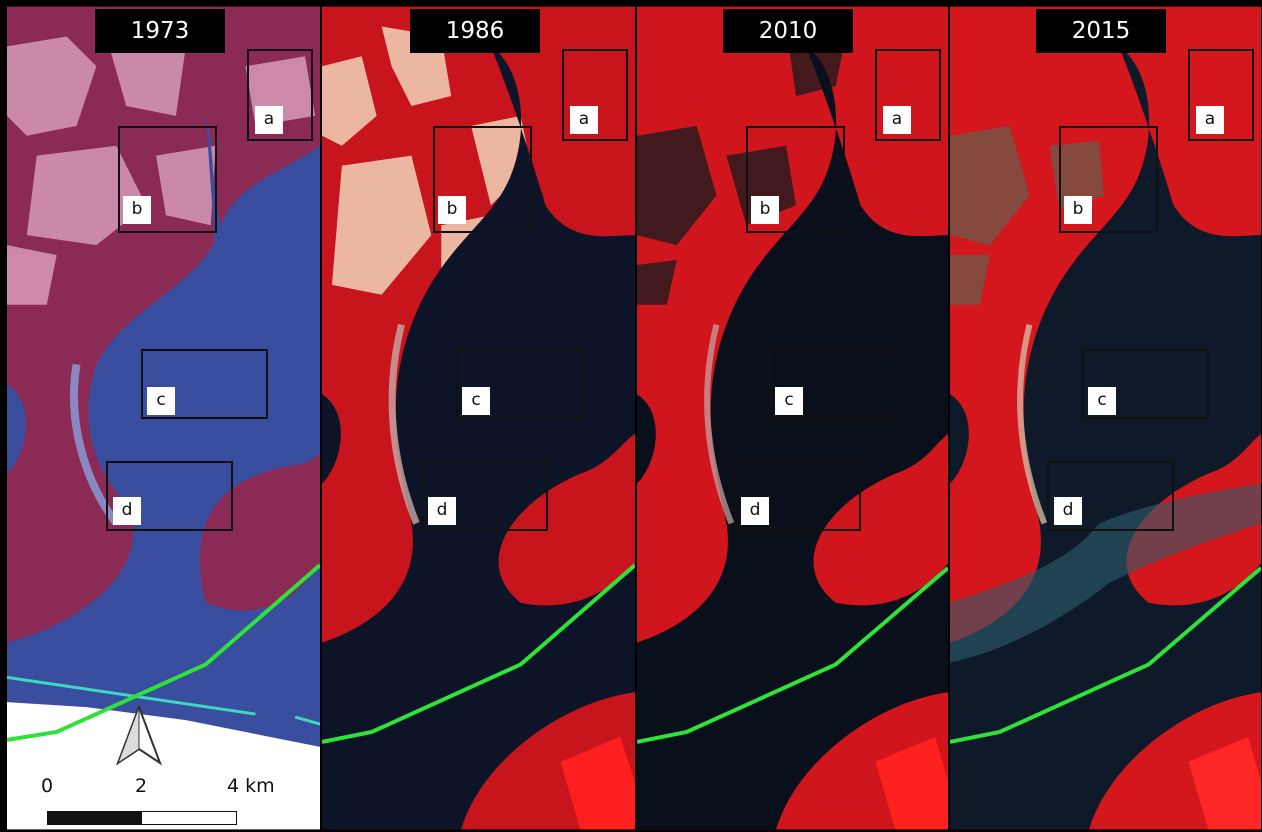 Image resolution: width=1262 pixels, height=832 pixels. Describe the element at coordinates (788, 31) in the screenshot. I see `year-label-2010: 2010` at that location.